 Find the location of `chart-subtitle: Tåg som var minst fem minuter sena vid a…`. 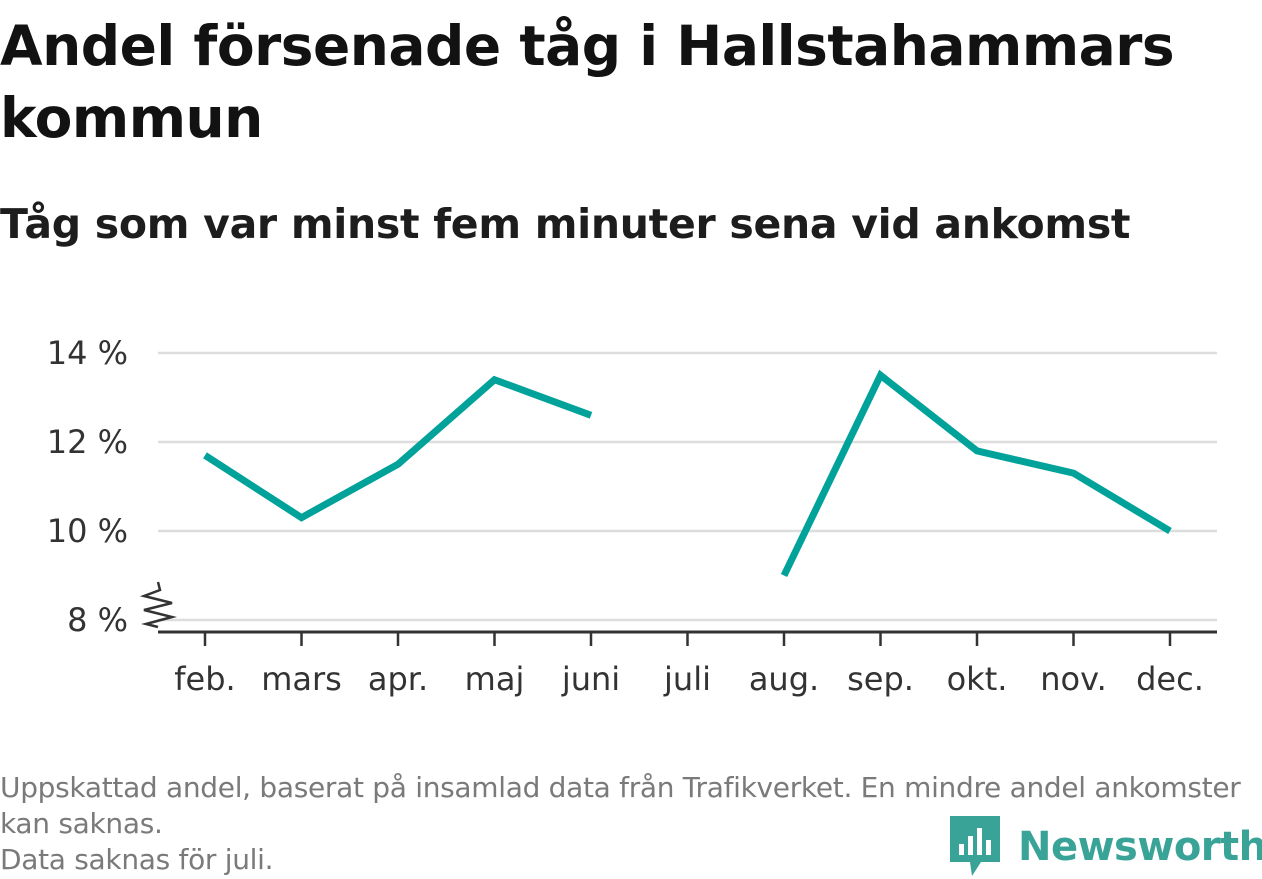

chart-subtitle: Tåg som var minst fem minuter sena vid a… is located at coordinates (565, 224).